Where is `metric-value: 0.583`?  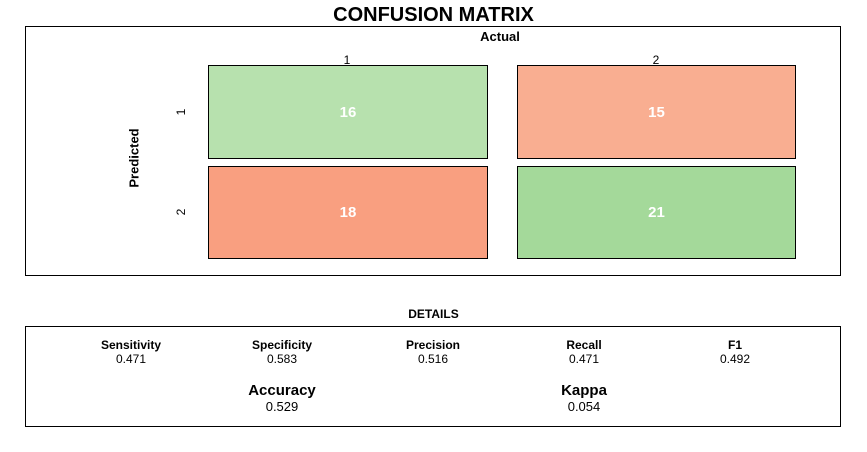 metric-value: 0.583 is located at coordinates (282, 359).